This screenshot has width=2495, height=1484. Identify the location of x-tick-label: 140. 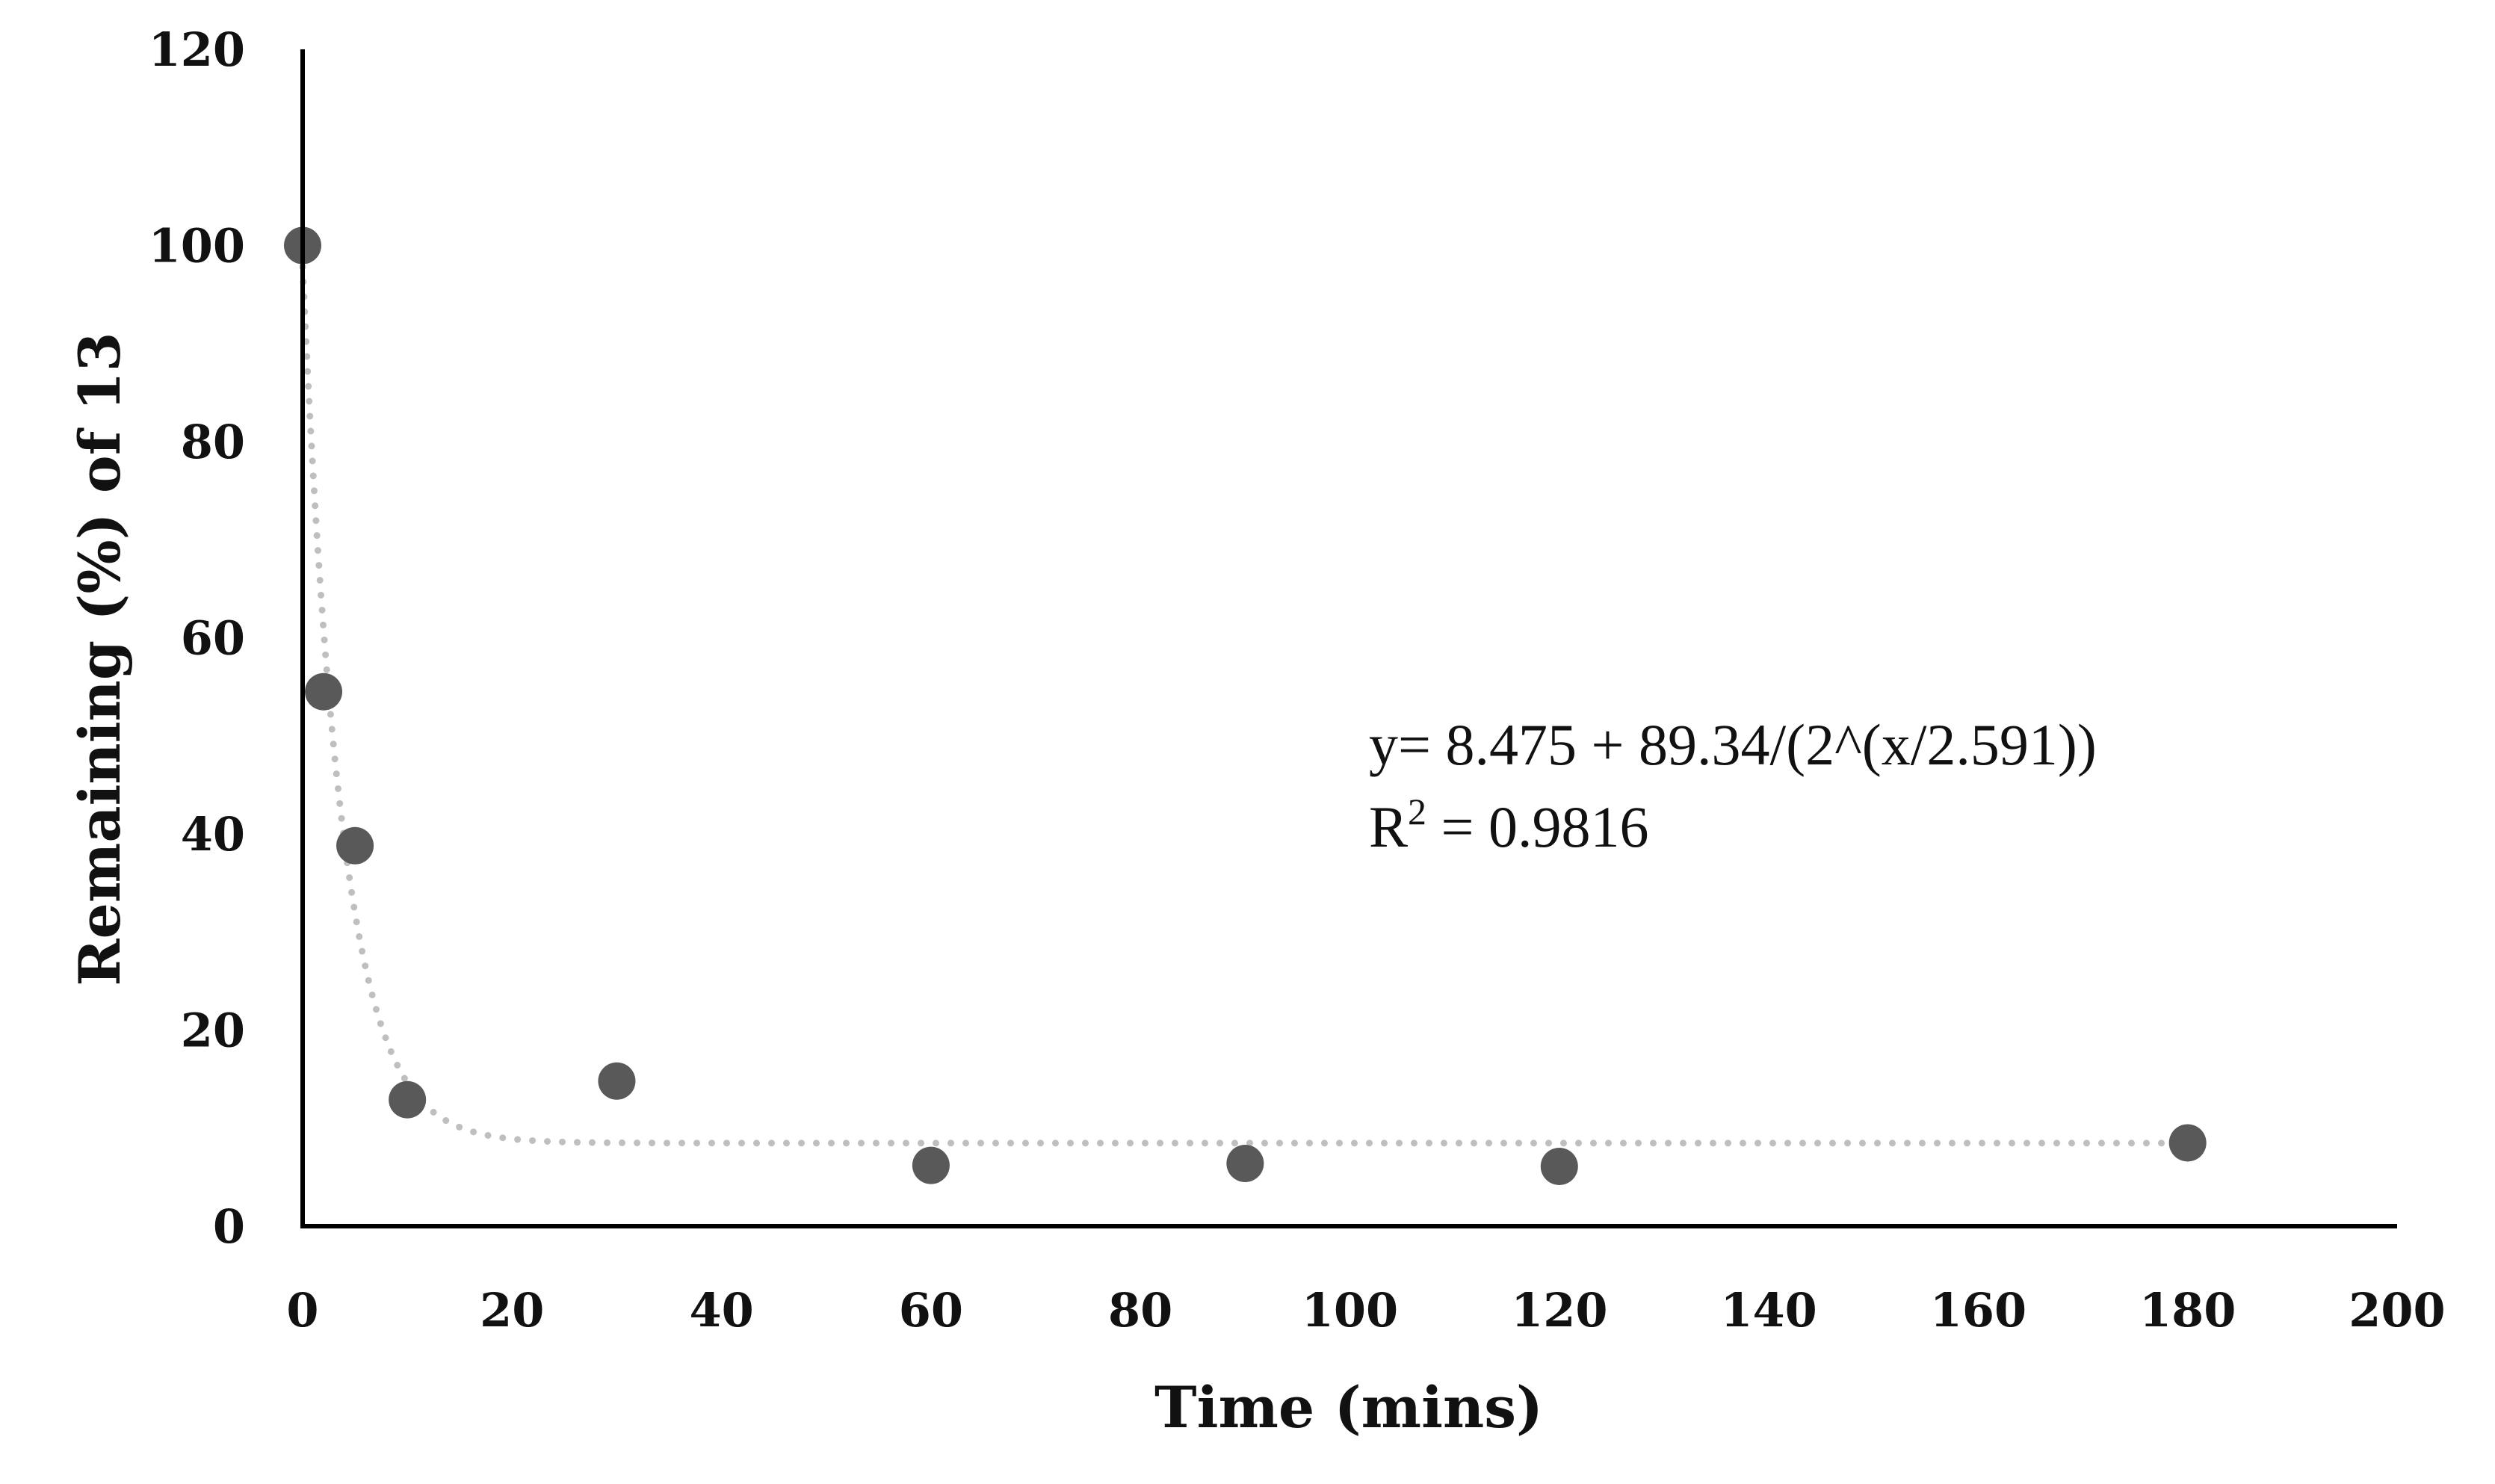
(1768, 1311).